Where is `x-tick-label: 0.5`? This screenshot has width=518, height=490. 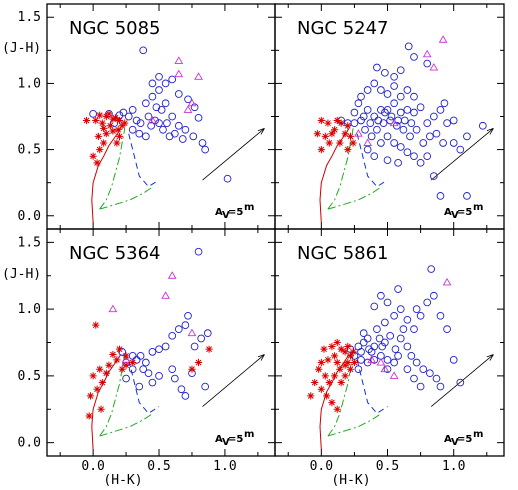 x-tick-label: 0.5 is located at coordinates (387, 466).